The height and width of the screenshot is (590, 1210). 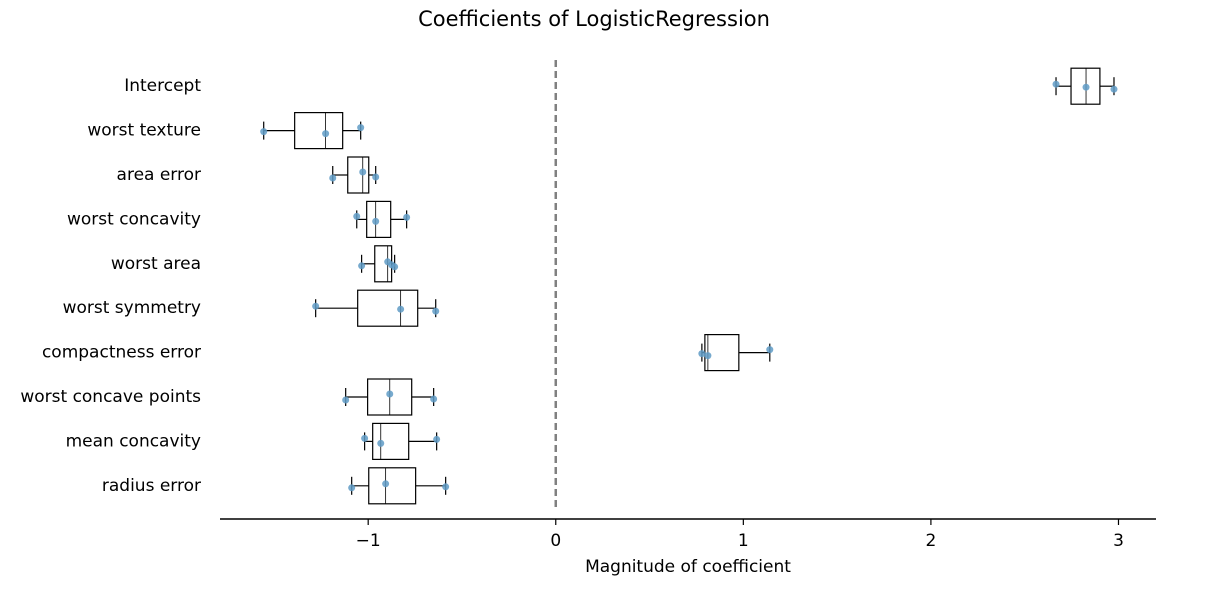 What do you see at coordinates (162, 86) in the screenshot?
I see `y-tick-label: Intercept` at bounding box center [162, 86].